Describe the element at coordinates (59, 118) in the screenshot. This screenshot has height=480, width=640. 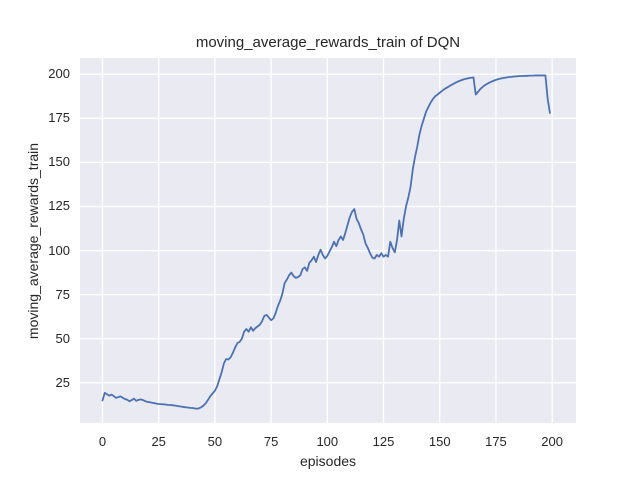
I see `y-tick-label: 175` at that location.